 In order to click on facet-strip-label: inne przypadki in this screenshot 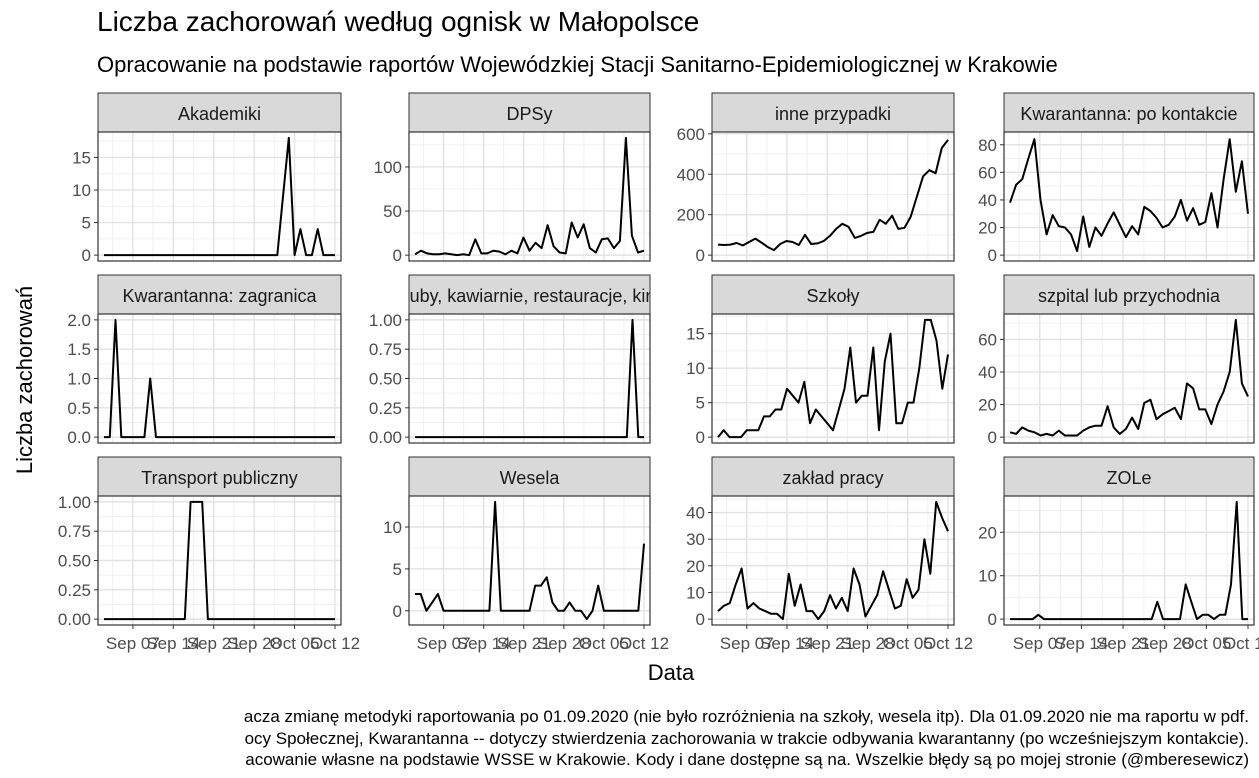, I will do `click(833, 114)`.